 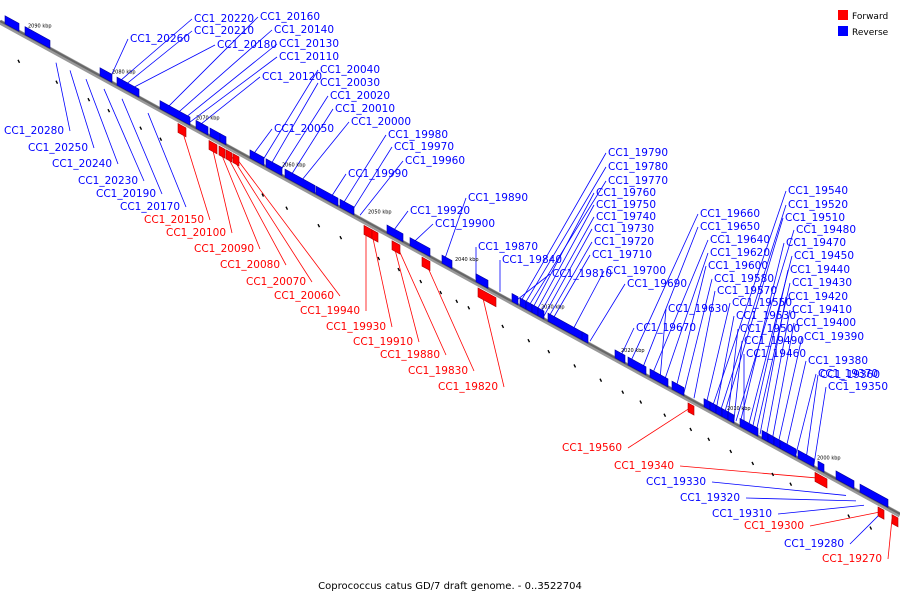 What do you see at coordinates (870, 33) in the screenshot?
I see `legend-reverse-label: Reverse` at bounding box center [870, 33].